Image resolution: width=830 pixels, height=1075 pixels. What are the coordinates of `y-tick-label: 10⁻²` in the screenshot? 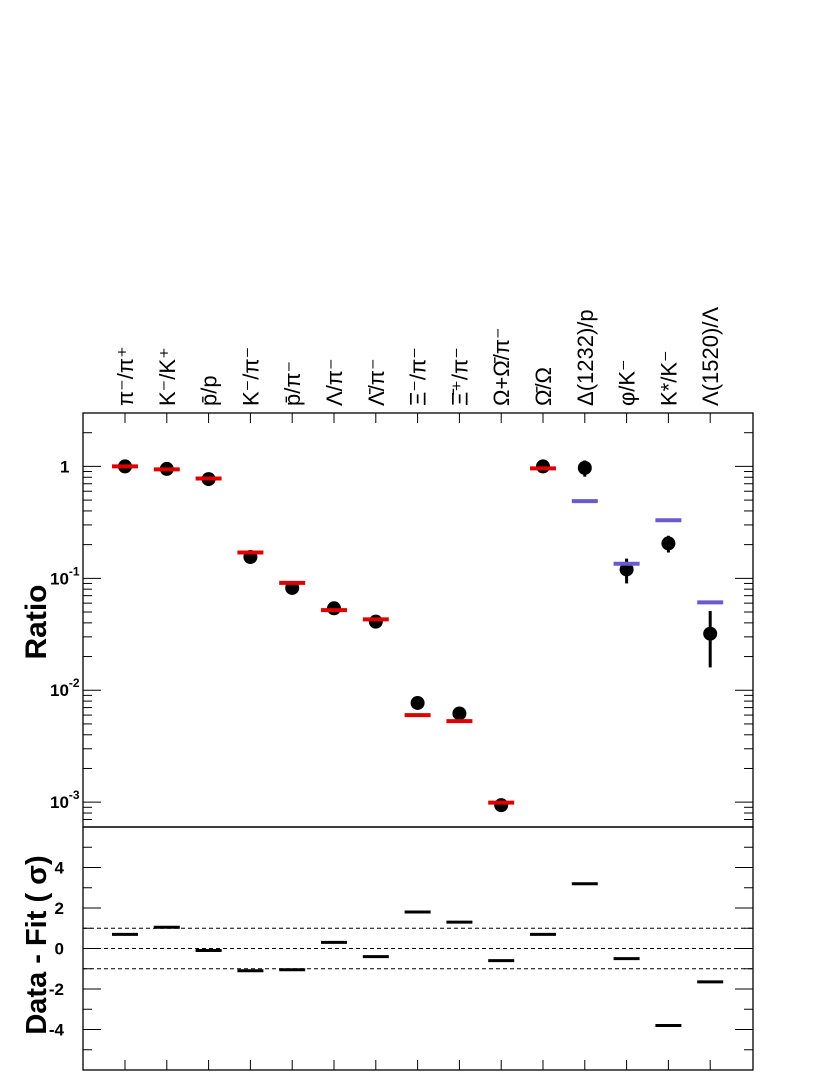 It's located at (65, 688).